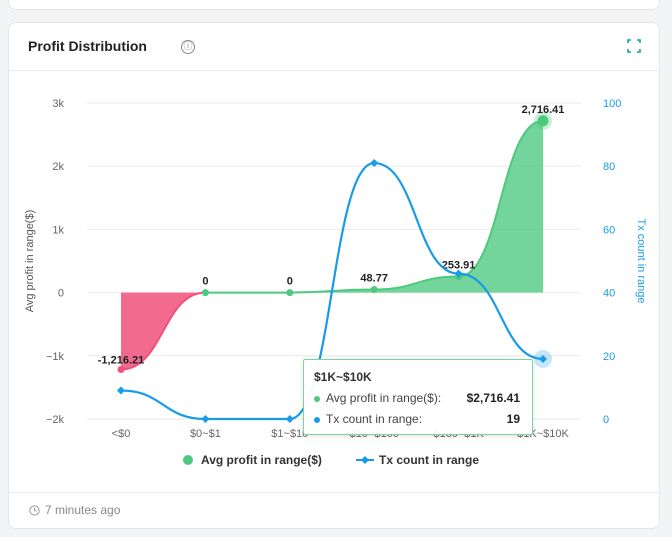 This screenshot has width=672, height=537. What do you see at coordinates (543, 110) in the screenshot?
I see `profit-data-label: 2,716.41` at bounding box center [543, 110].